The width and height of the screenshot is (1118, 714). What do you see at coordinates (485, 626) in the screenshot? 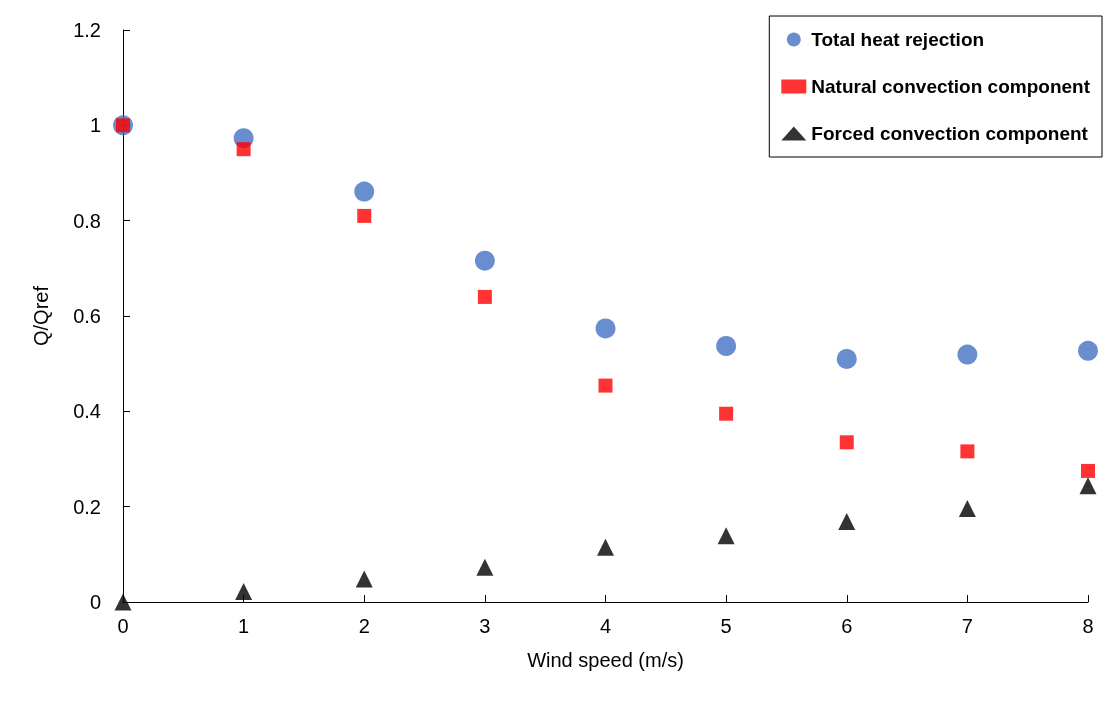
I see `x-tick-label: 3` at bounding box center [485, 626].